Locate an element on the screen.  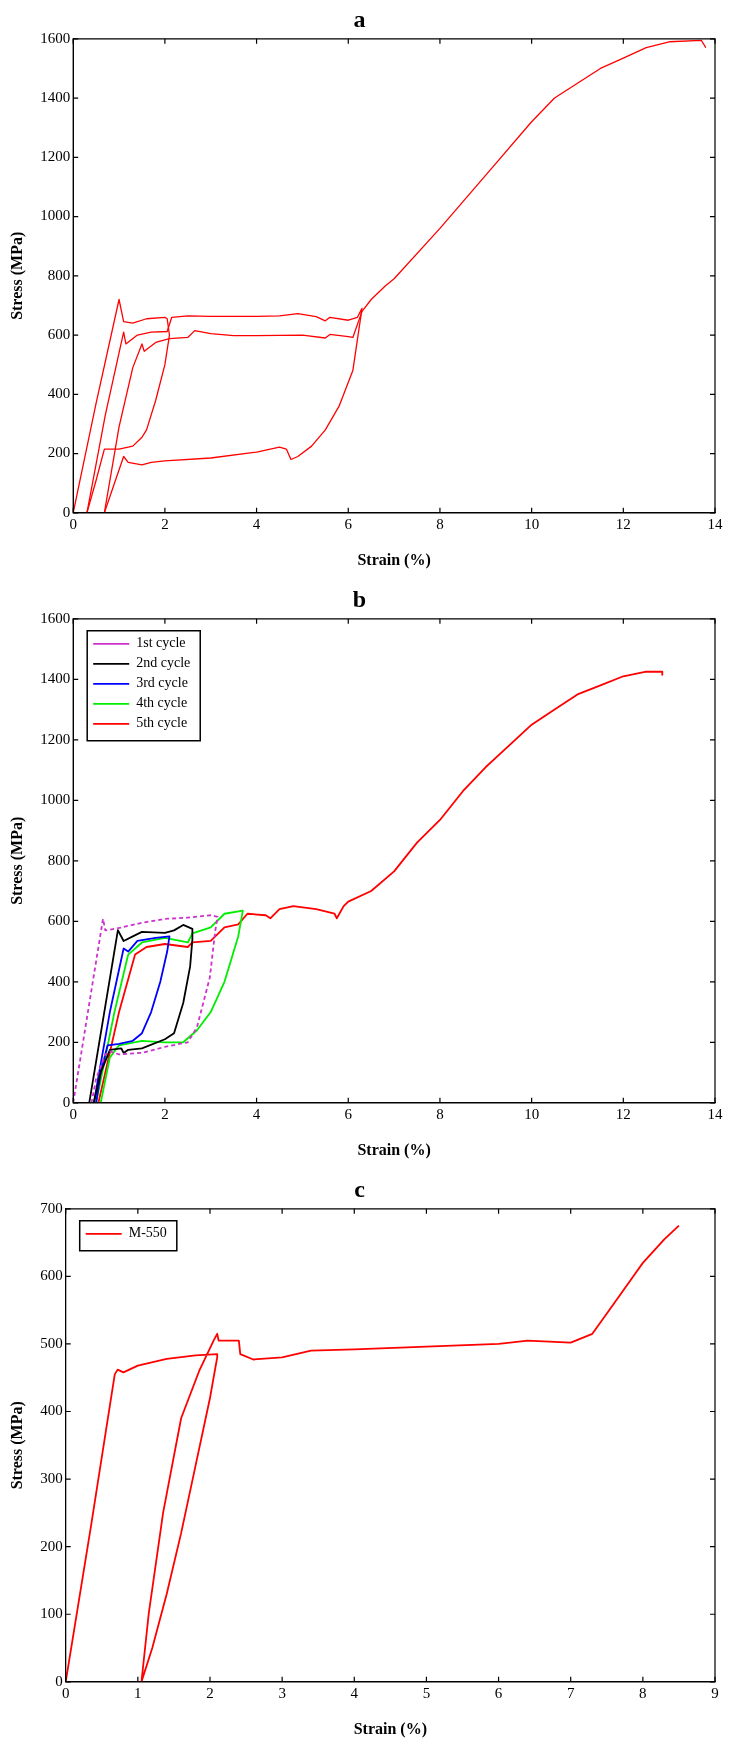
chart-title: c is located at coordinates (360, 1188).